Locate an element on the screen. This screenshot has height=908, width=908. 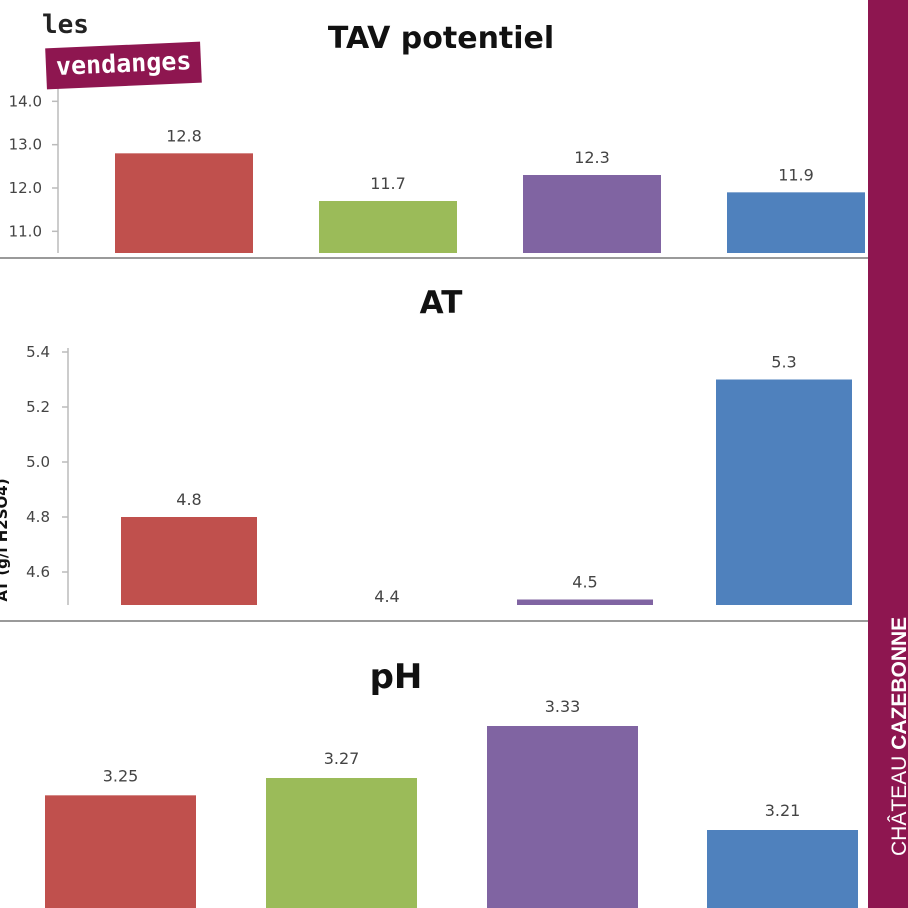
data-label: 3.21 is located at coordinates (783, 810).